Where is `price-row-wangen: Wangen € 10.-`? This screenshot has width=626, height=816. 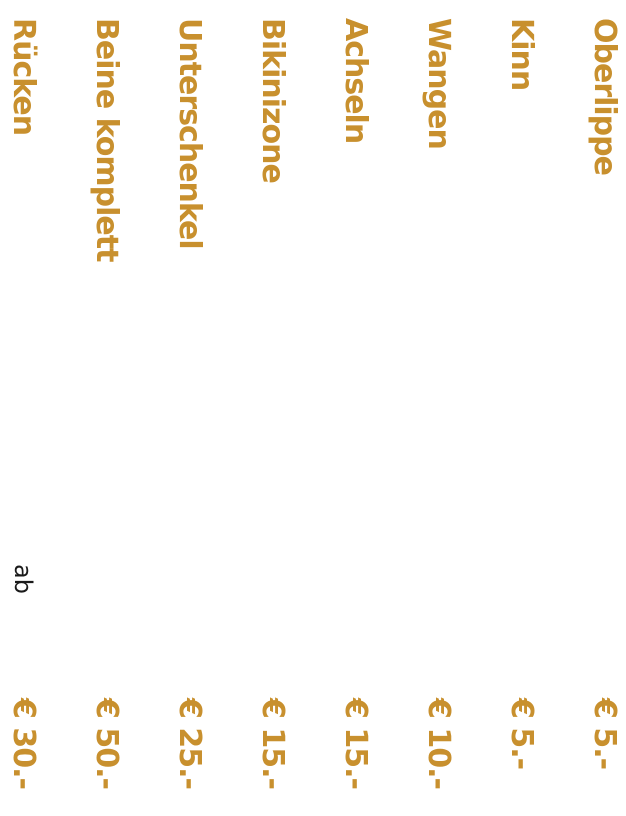 price-row-wangen: Wangen € 10.- is located at coordinates (438, 408).